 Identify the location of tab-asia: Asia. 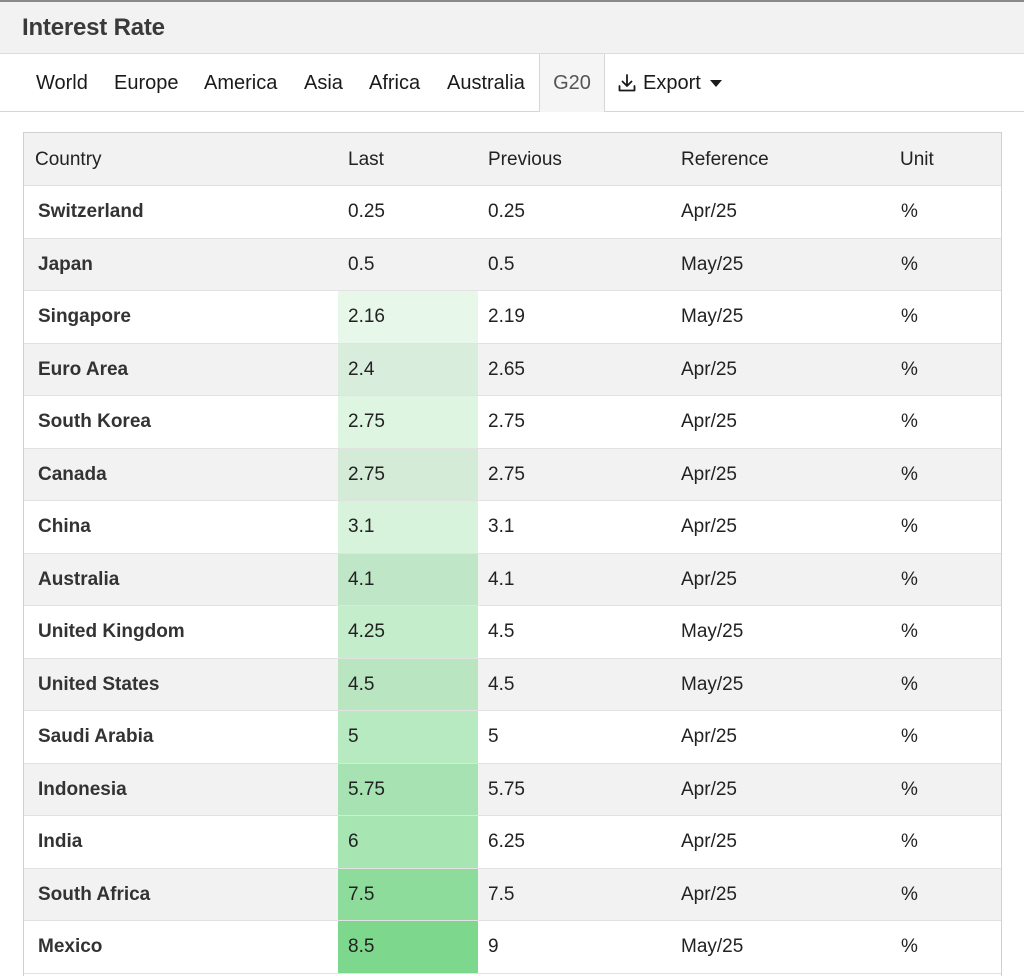
(323, 83).